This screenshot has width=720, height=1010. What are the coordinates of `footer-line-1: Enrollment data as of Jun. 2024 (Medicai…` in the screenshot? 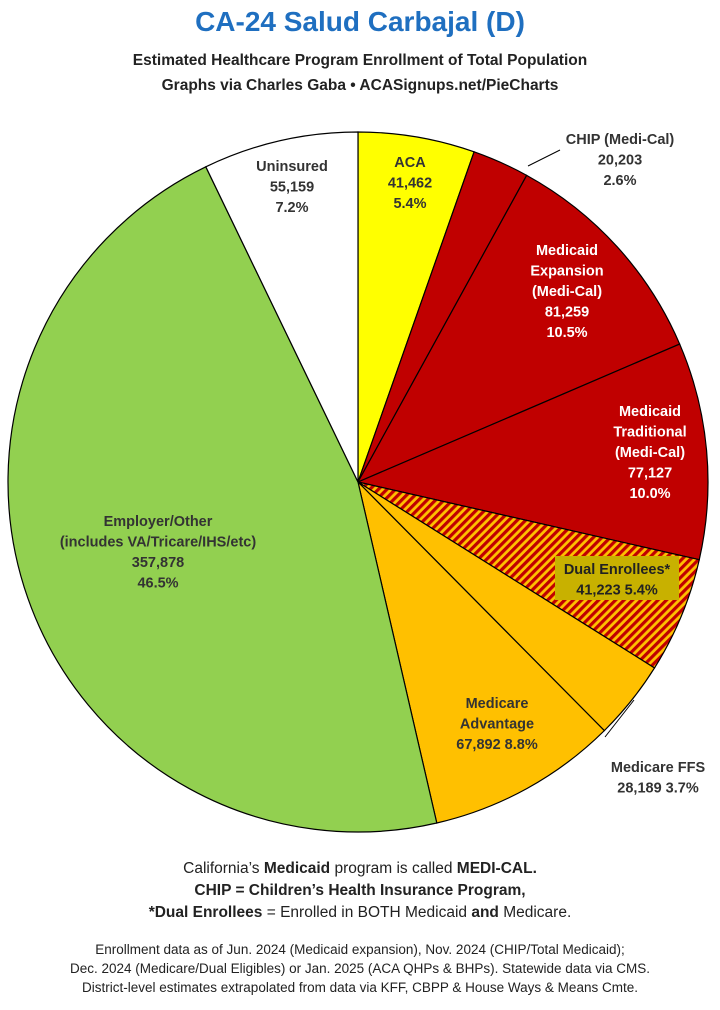 It's located at (360, 949).